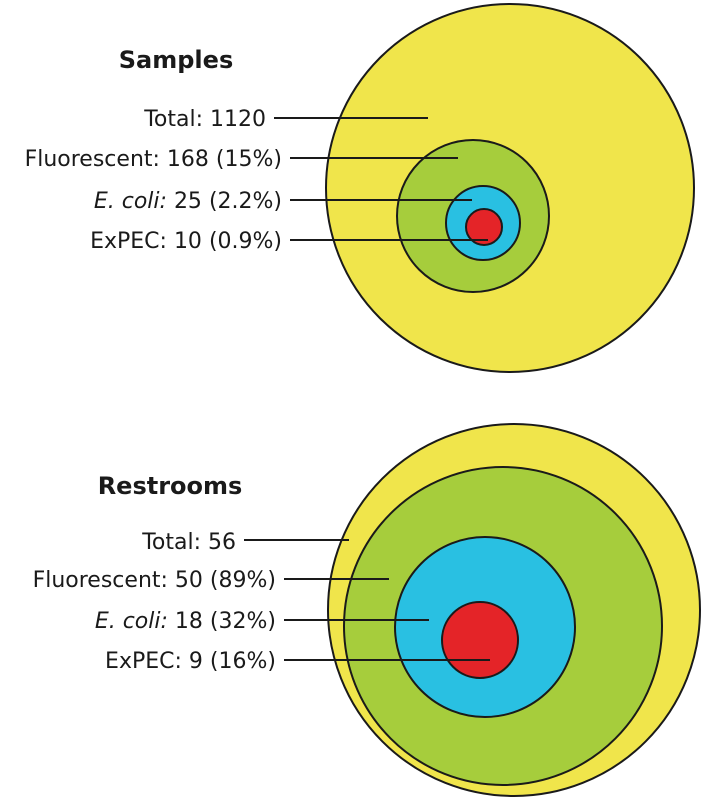 Image resolution: width=701 pixels, height=799 pixels. Describe the element at coordinates (190, 661) in the screenshot. I see `restrooms-expec-label: ExPEC: 9 (16%)` at that location.